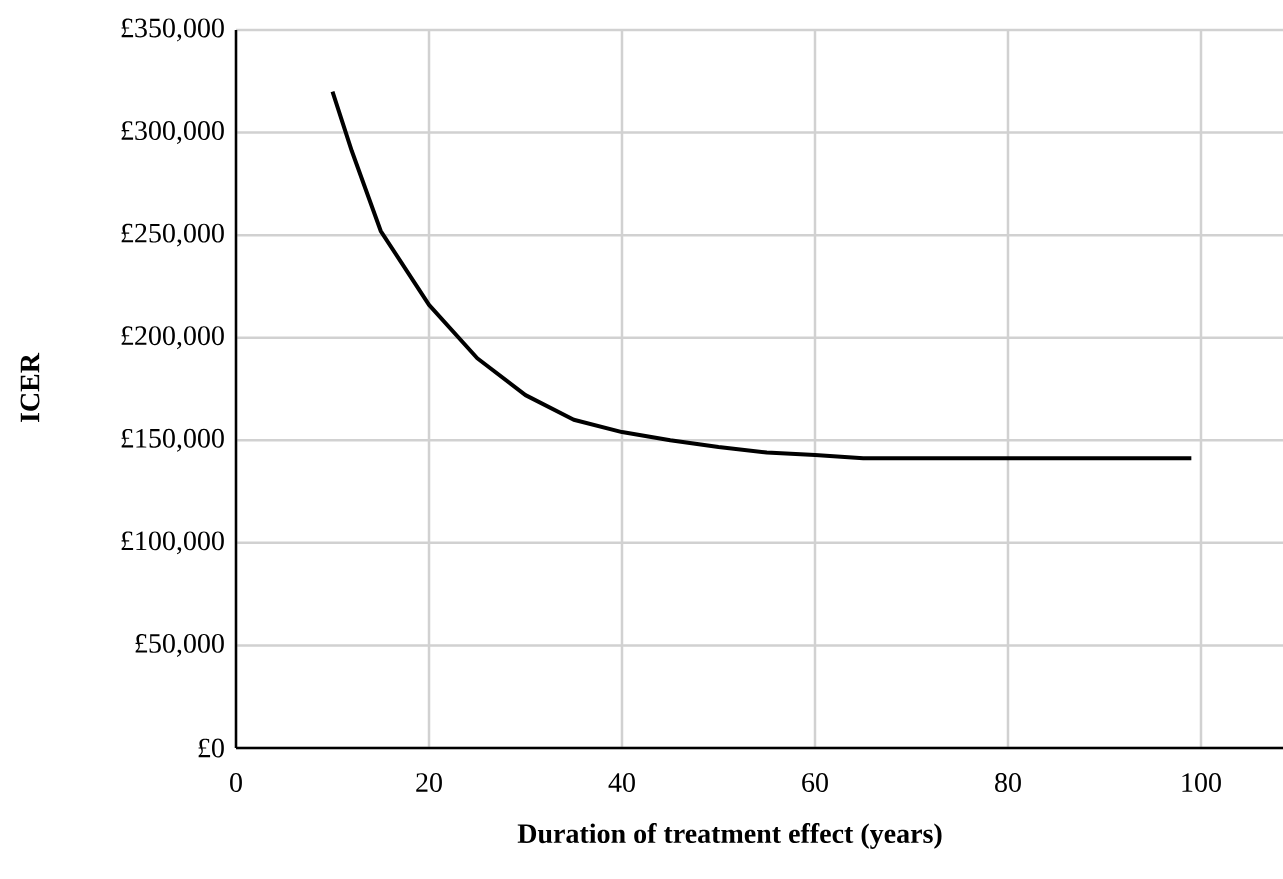 The image size is (1283, 879). I want to click on y-tick-label: £200,000, so click(172, 338).